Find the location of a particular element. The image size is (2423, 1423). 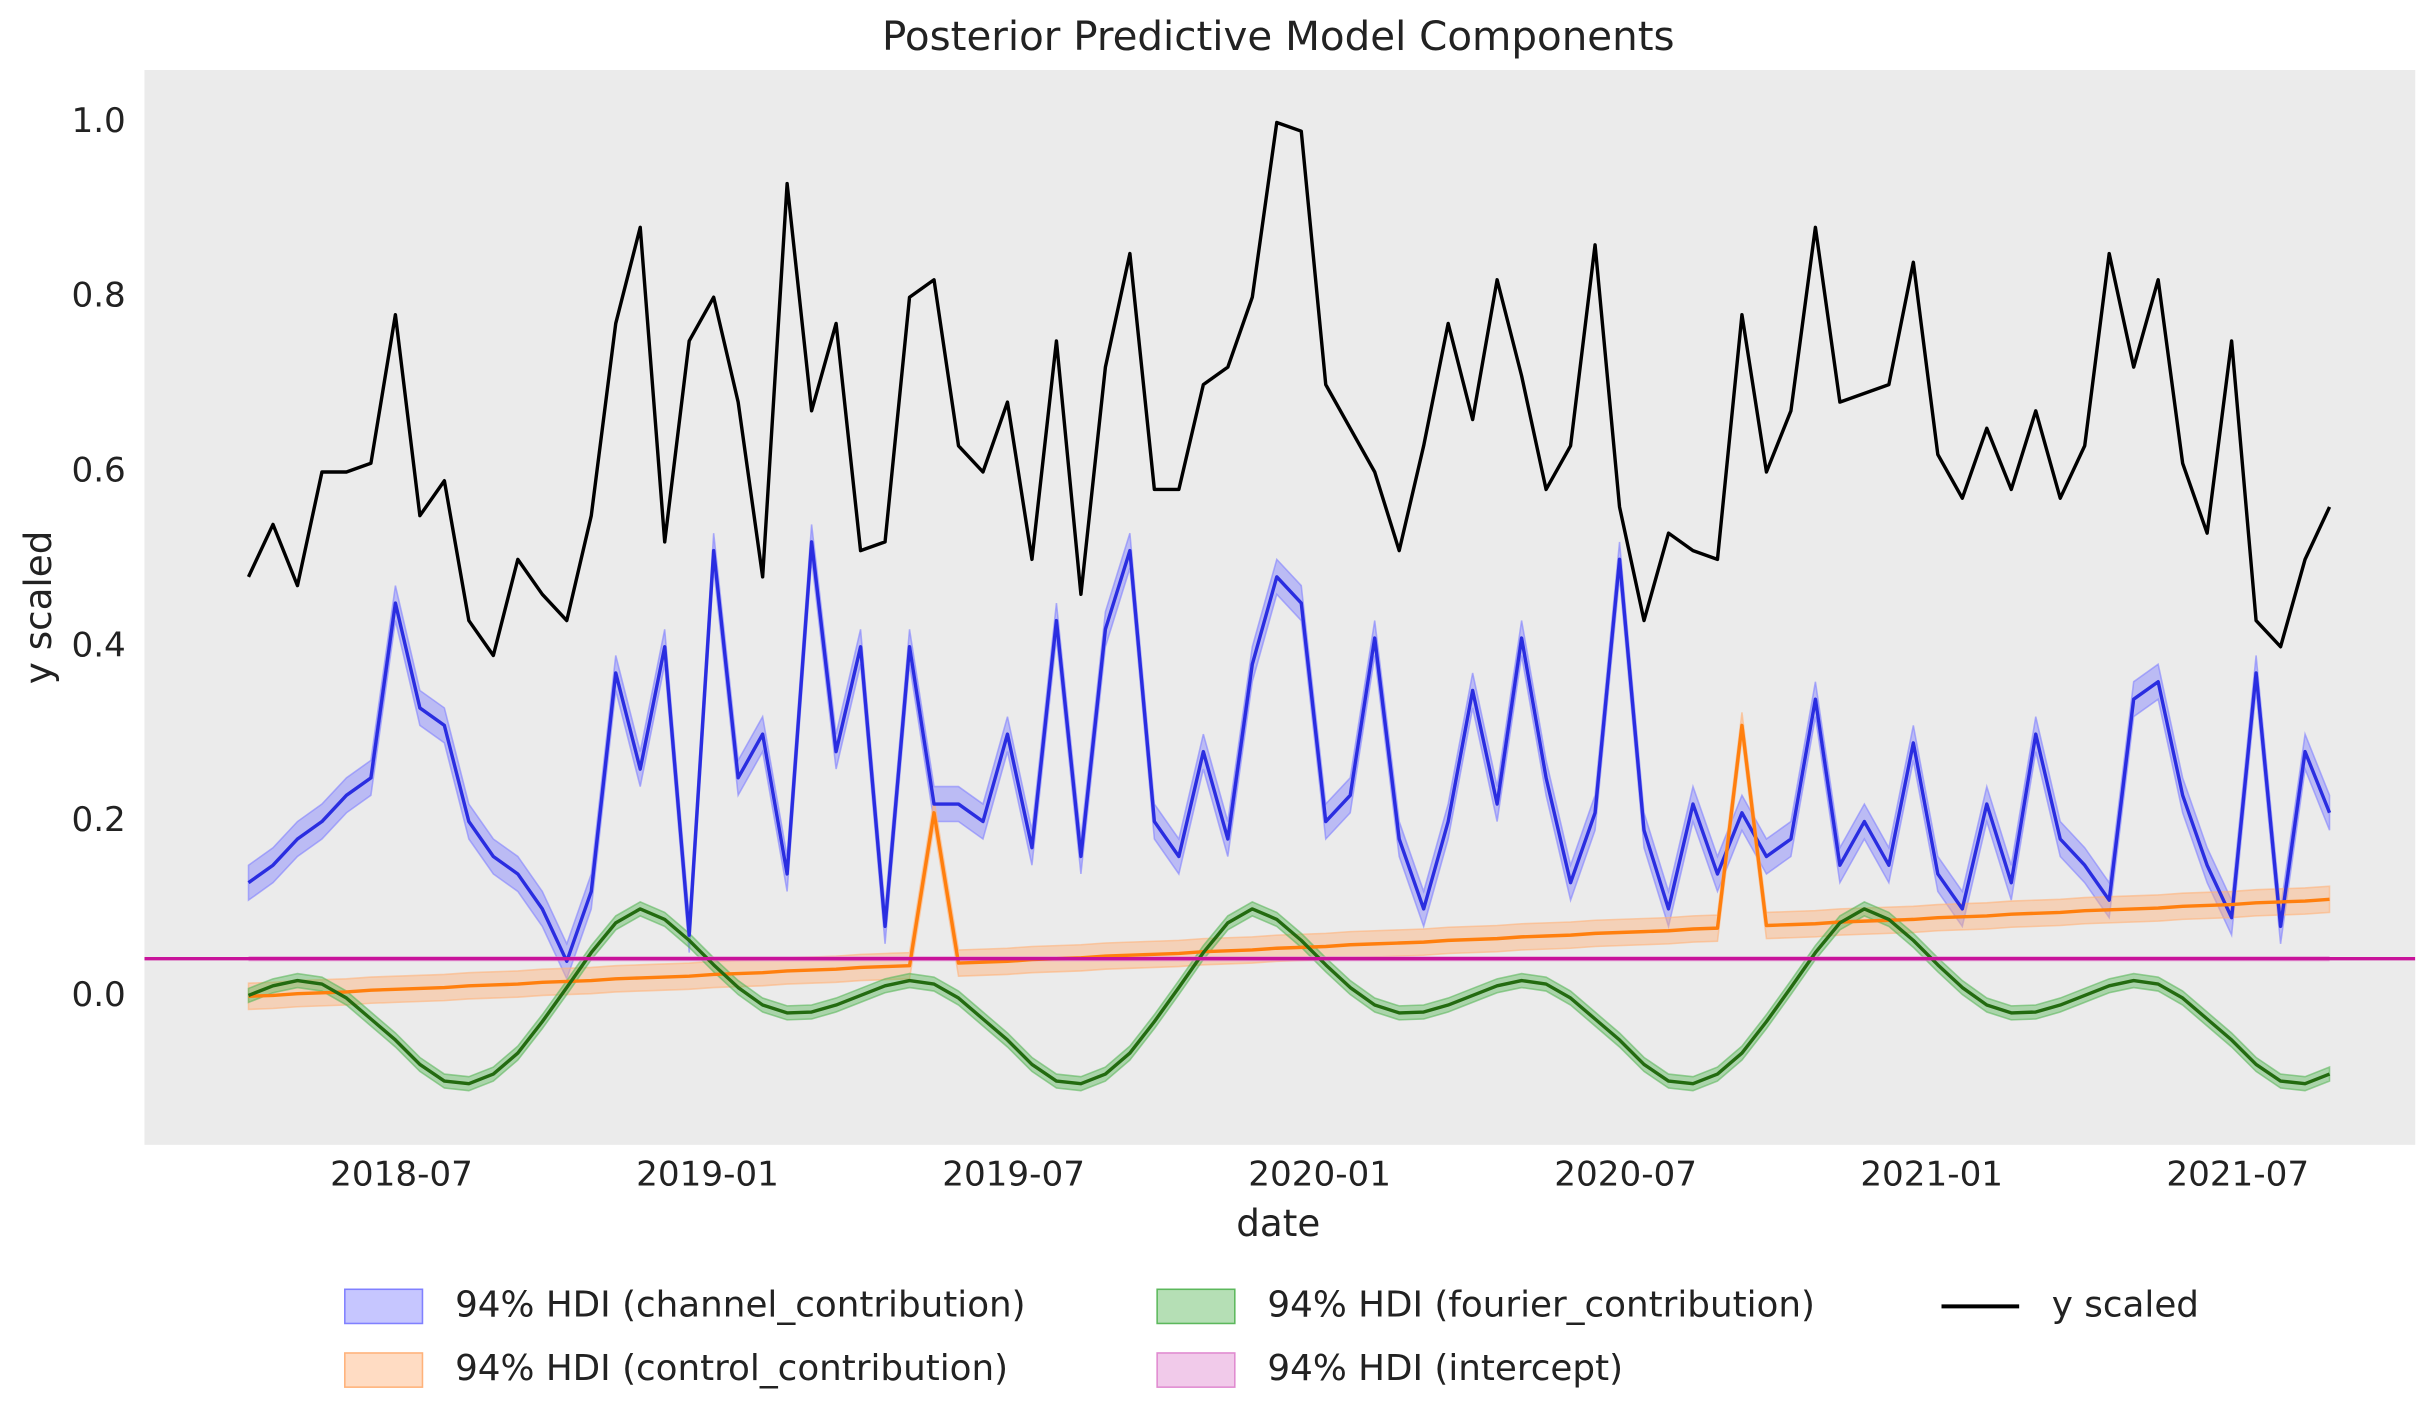

x-tick-label: 2019-07 is located at coordinates (1013, 1174).